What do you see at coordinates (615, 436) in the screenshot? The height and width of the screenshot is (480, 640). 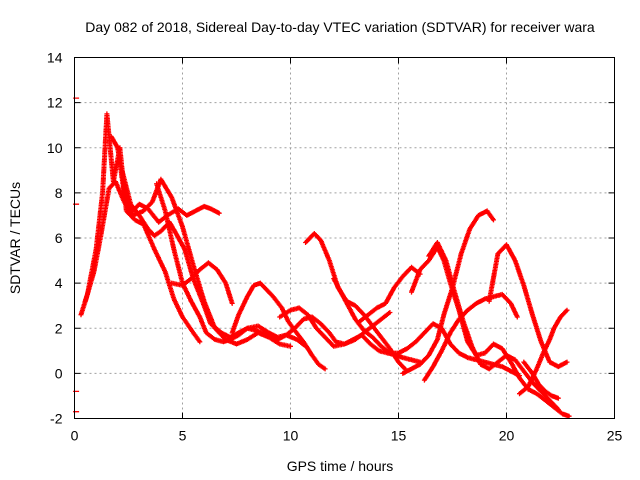 I see `x-tick-label: 25` at bounding box center [615, 436].